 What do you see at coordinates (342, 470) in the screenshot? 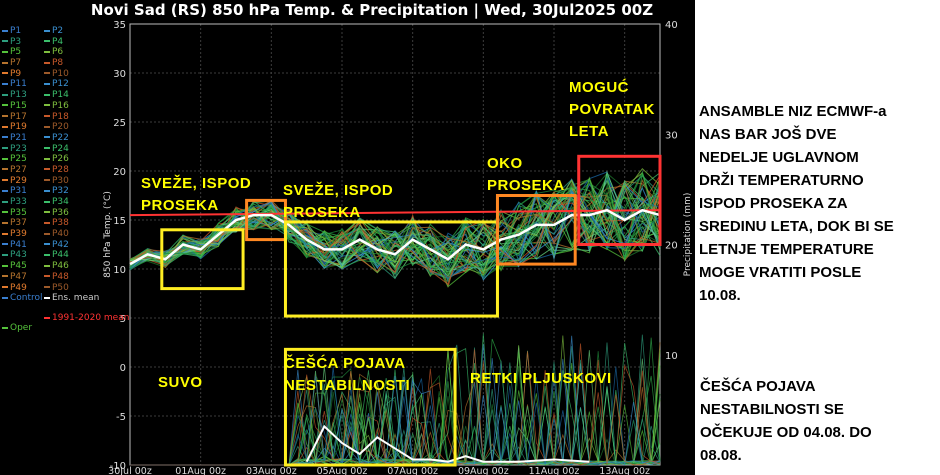
I see `x-tick-label: 05Aug 00z` at bounding box center [342, 470].